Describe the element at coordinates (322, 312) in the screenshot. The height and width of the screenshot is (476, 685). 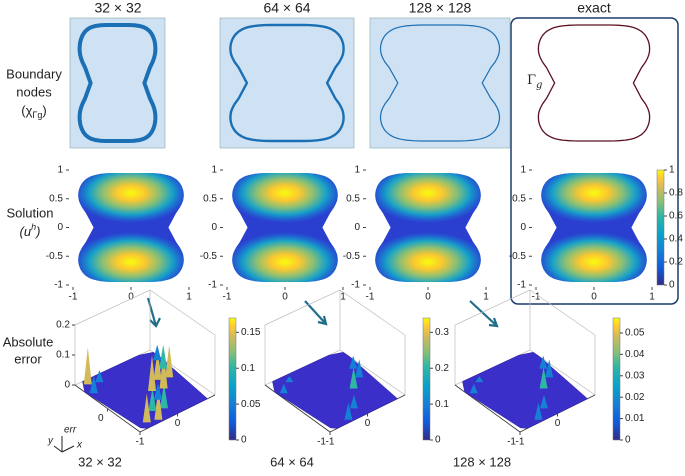
I see `arrows` at that location.